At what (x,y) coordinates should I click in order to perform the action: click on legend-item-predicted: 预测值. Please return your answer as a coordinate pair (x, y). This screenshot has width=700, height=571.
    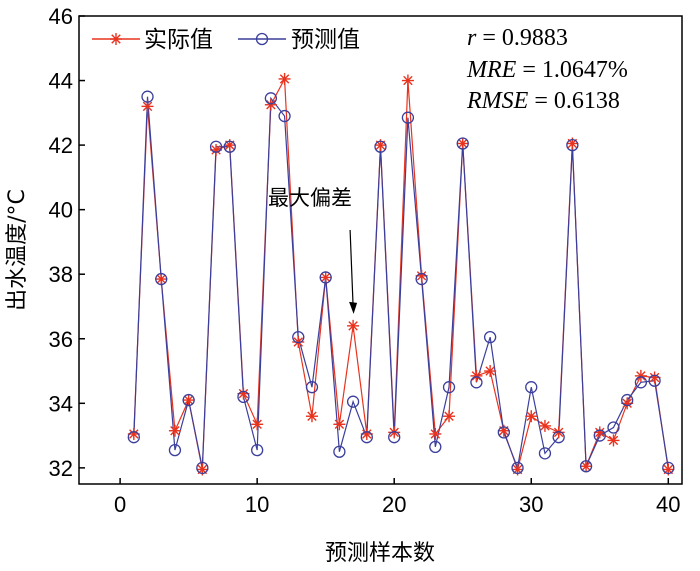
    Looking at the image, I should click on (299, 40).